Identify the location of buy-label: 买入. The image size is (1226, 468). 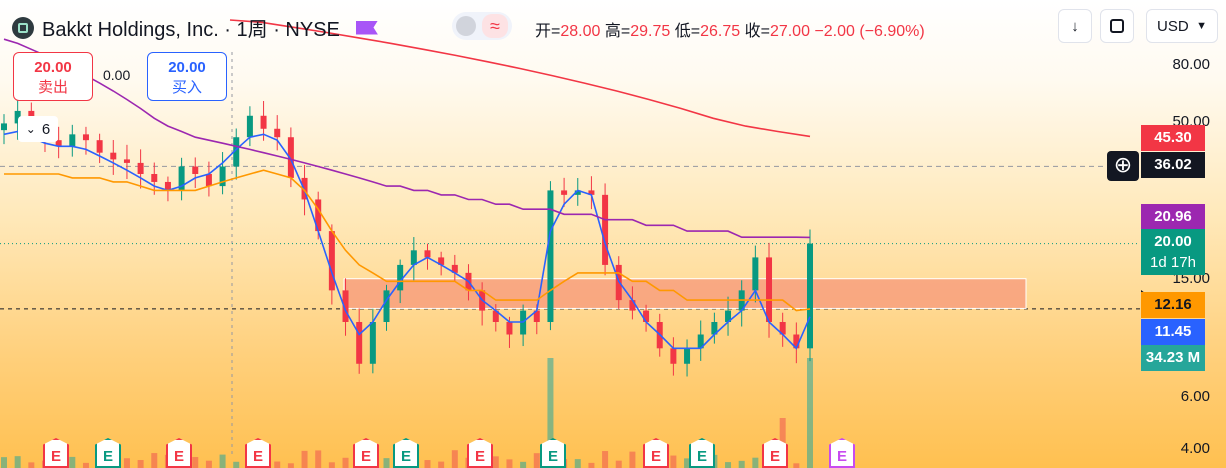
(186, 87).